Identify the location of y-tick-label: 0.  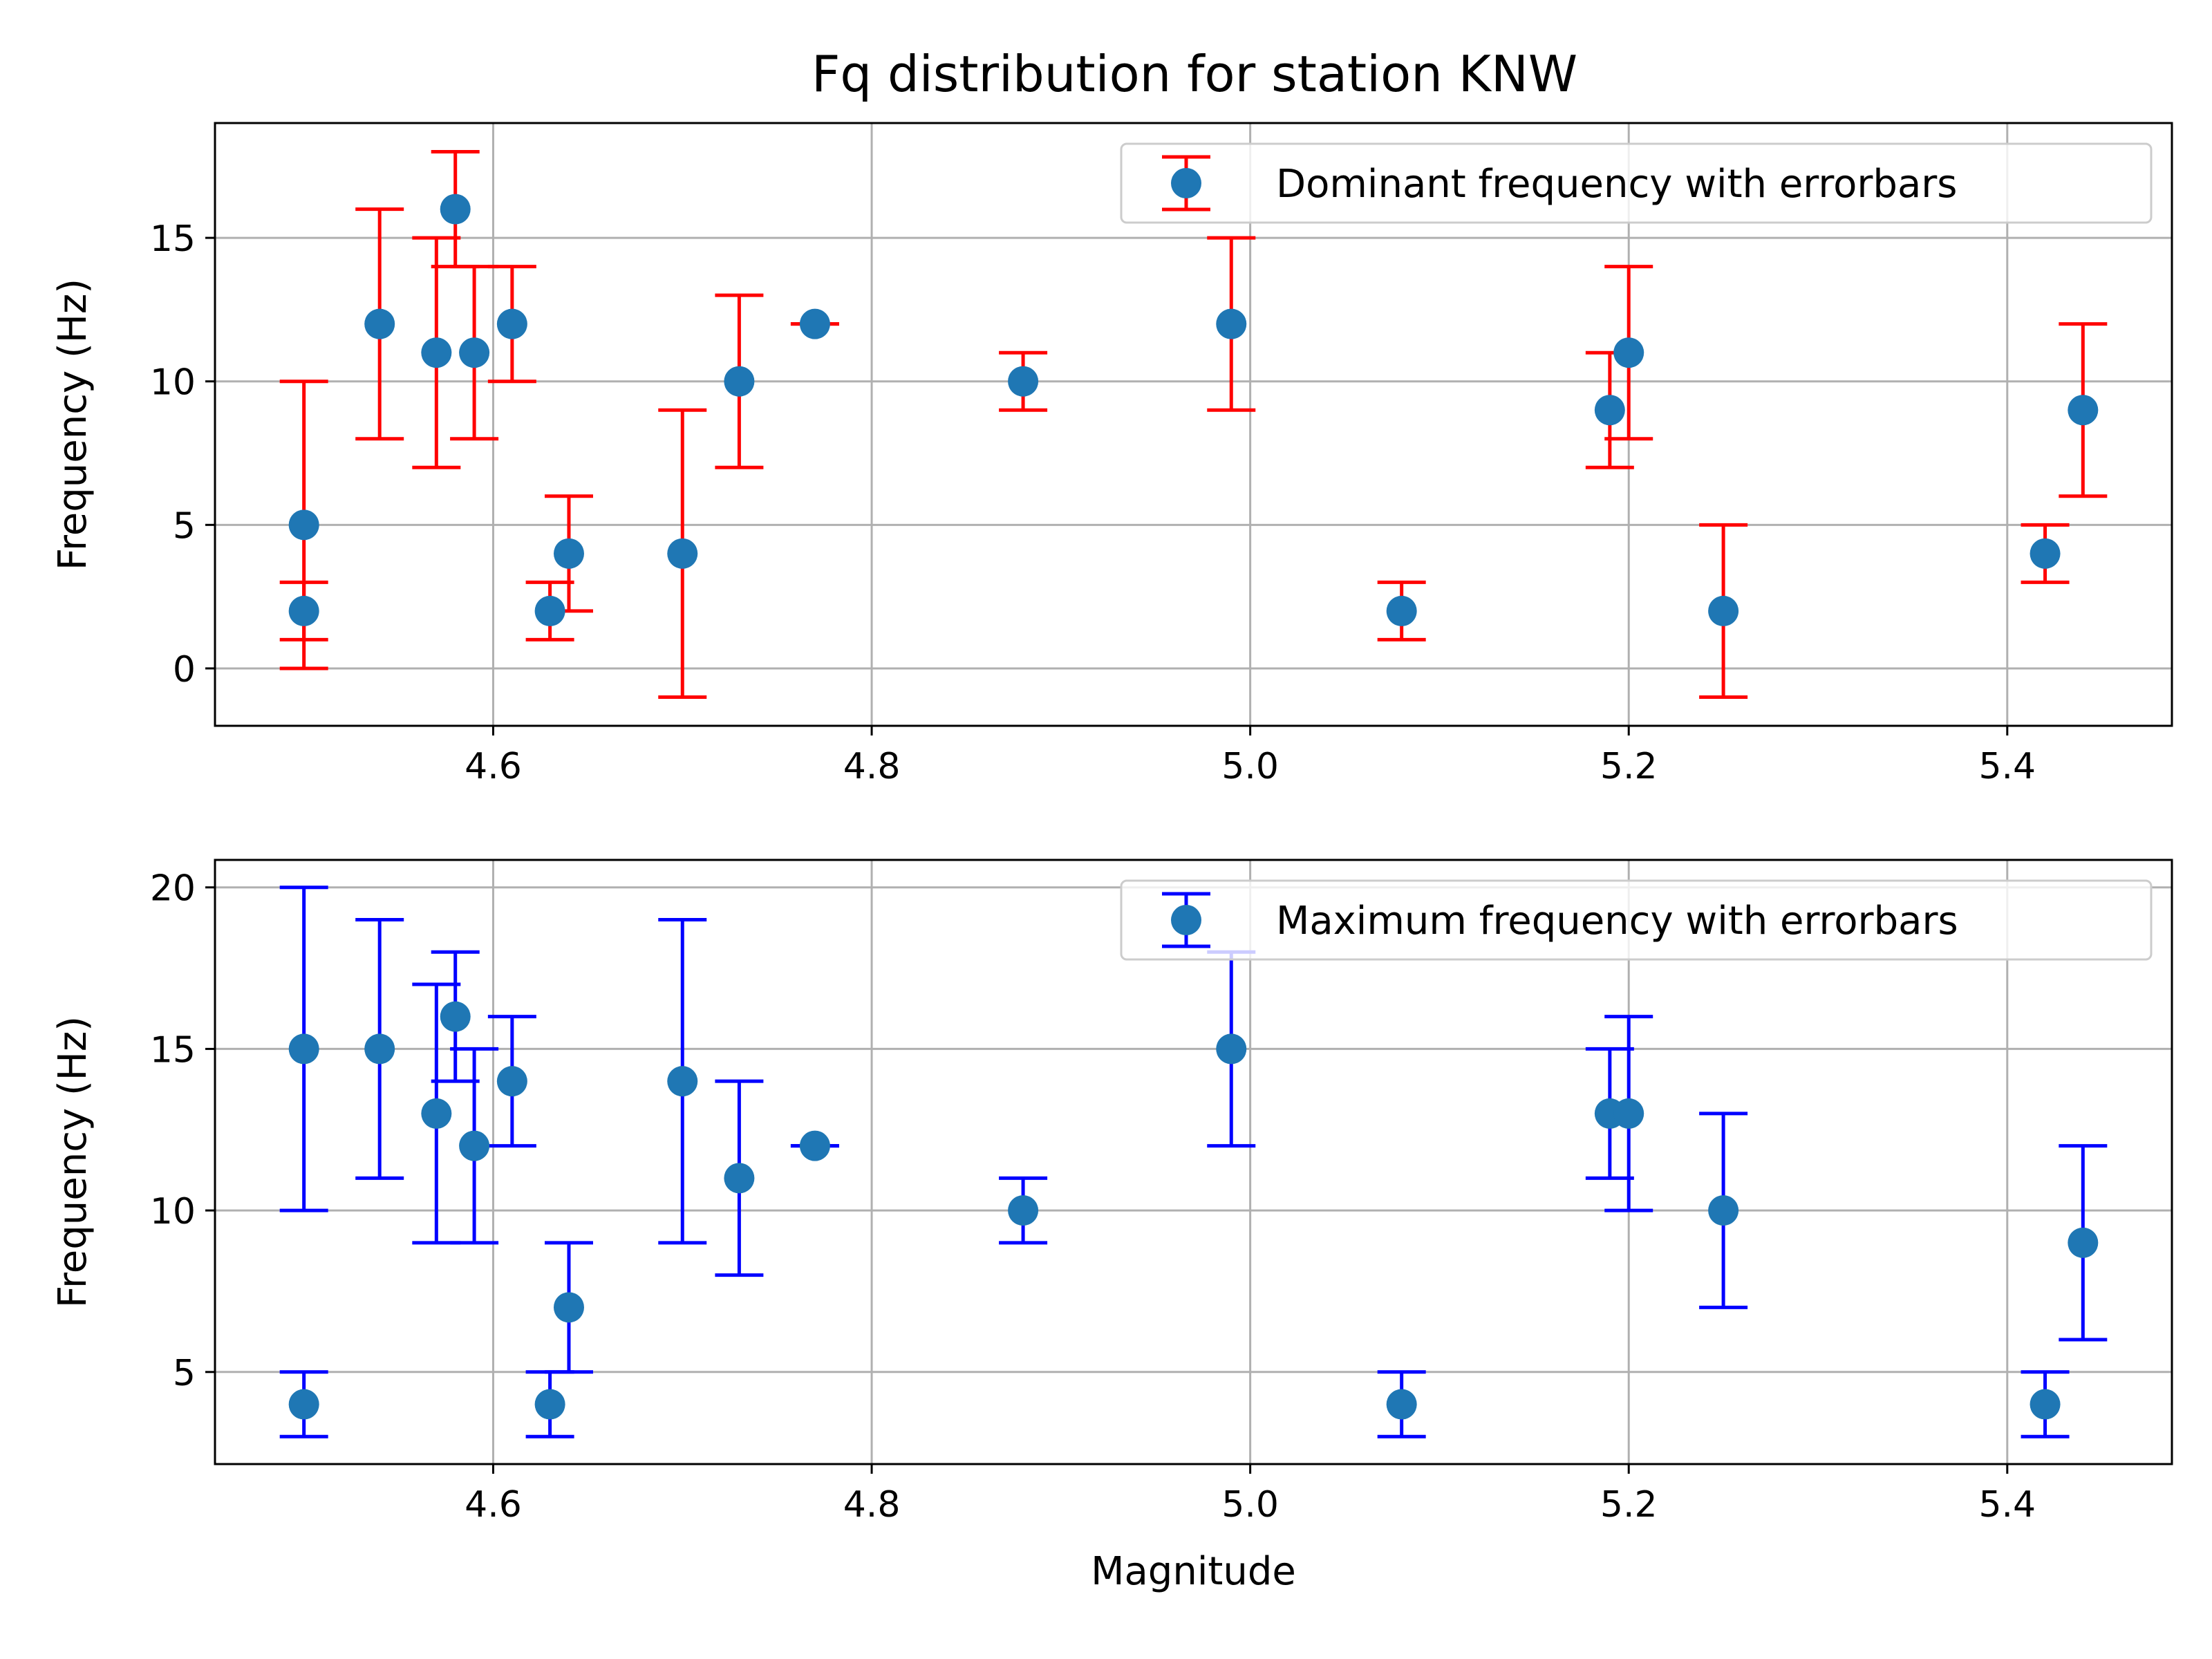
(184, 670).